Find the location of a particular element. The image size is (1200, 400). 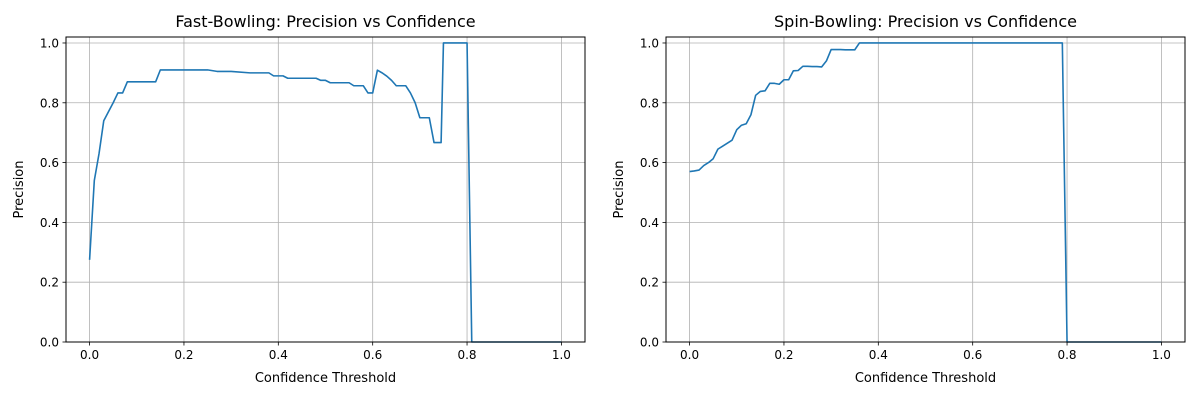

x-axis-label-spin-bowling: Confidence Threshold is located at coordinates (925, 378).